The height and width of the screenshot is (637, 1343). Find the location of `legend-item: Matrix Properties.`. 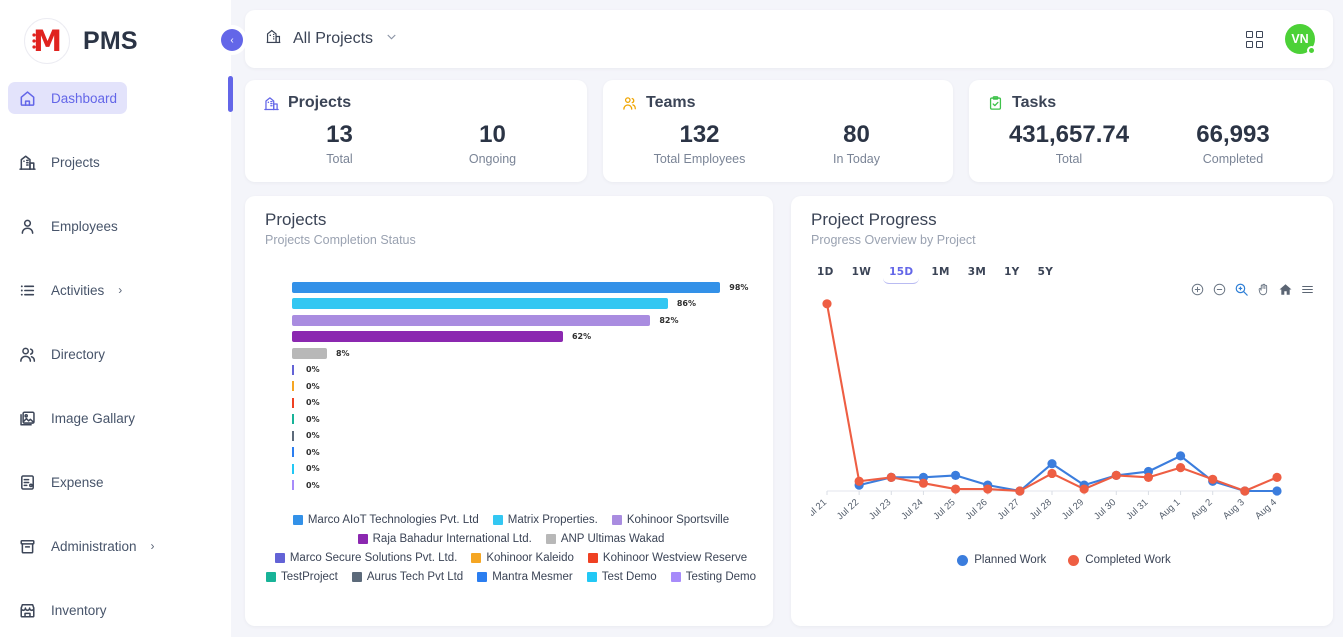

legend-item: Matrix Properties. is located at coordinates (545, 519).